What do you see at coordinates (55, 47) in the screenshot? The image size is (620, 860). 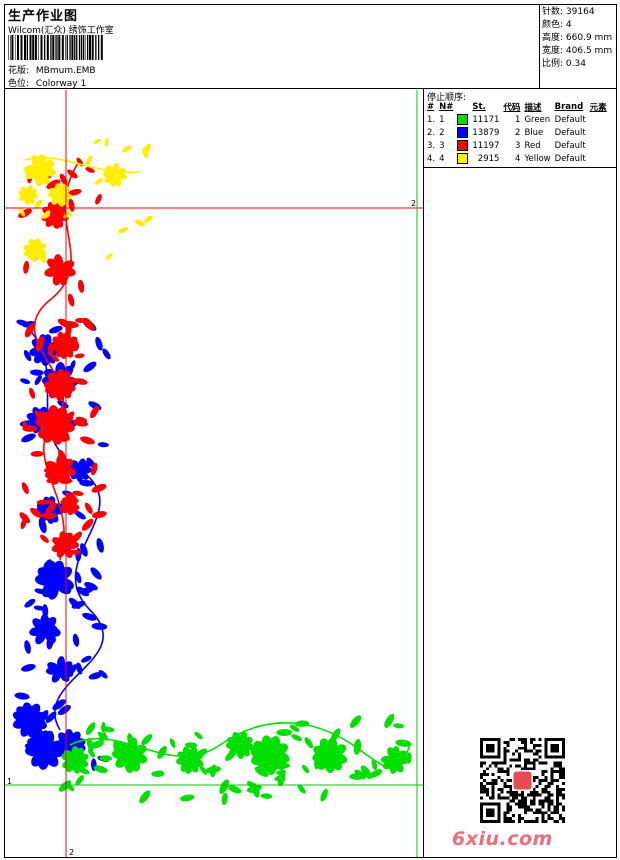 I see `barcode` at bounding box center [55, 47].